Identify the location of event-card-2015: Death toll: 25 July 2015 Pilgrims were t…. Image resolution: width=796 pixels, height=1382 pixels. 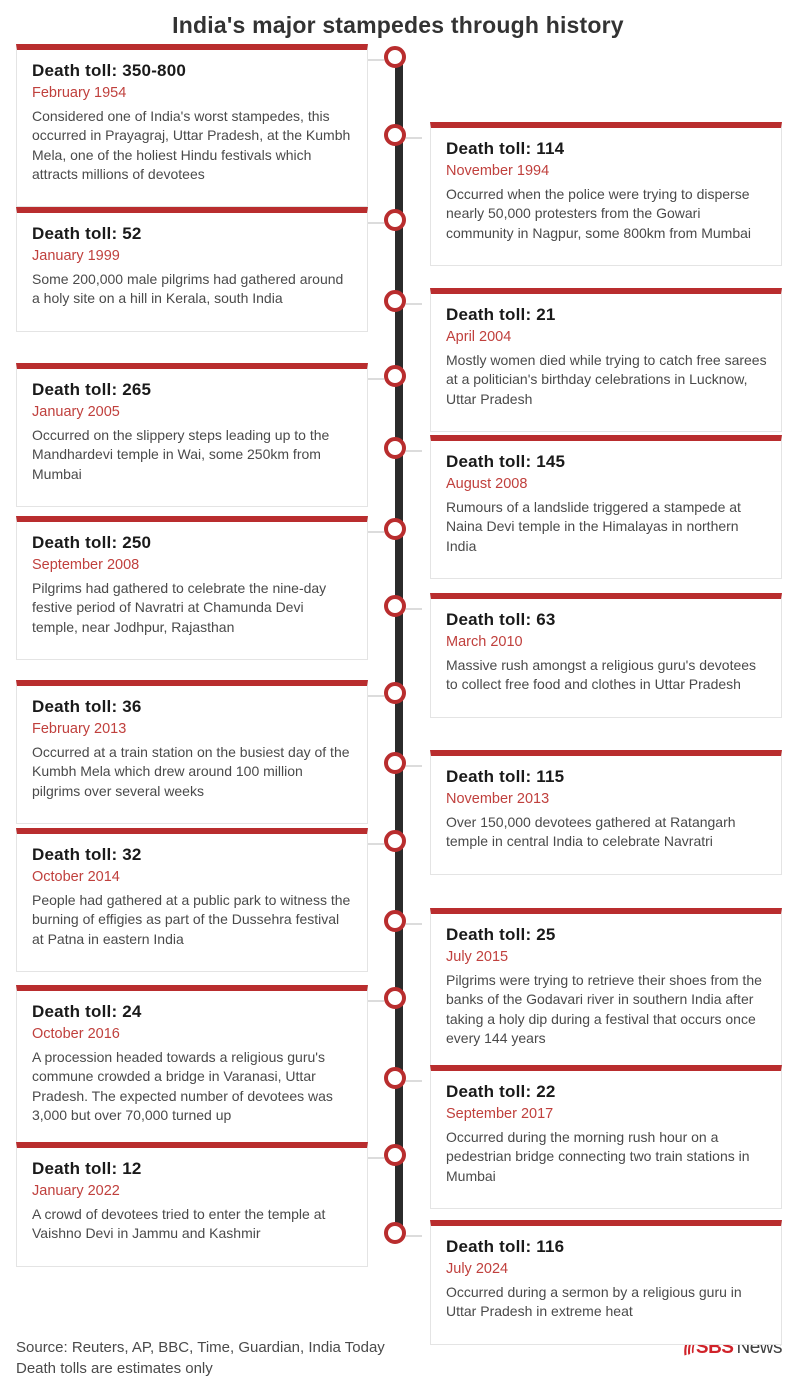
(606, 990).